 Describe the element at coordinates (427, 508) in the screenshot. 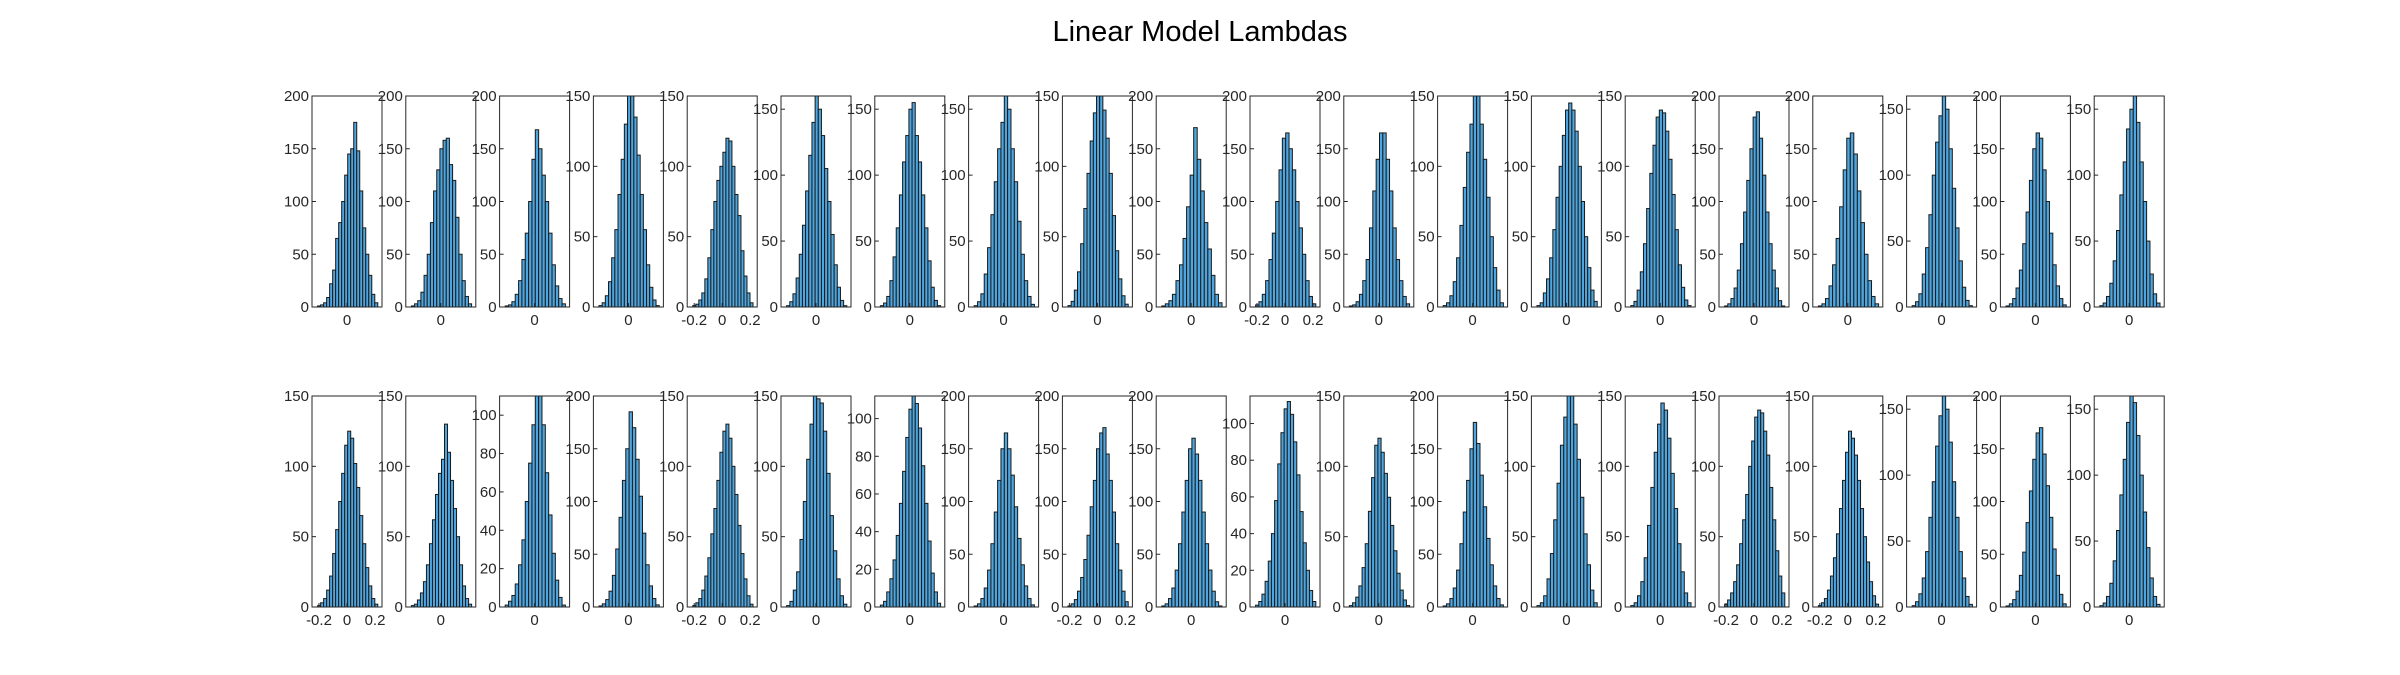

I see `histogram-panel: 0 50 100 150 0` at that location.